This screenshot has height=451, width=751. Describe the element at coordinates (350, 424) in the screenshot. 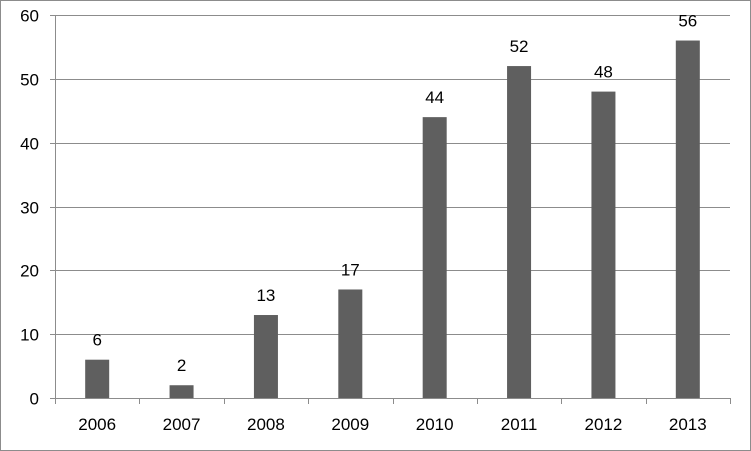

I see `x-tick-label: 2009` at that location.